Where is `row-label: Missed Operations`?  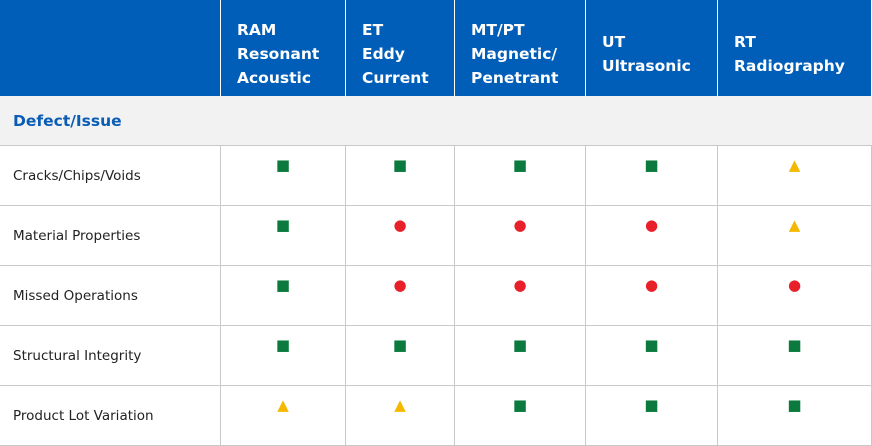
row-label: Missed Operations is located at coordinates (110, 296).